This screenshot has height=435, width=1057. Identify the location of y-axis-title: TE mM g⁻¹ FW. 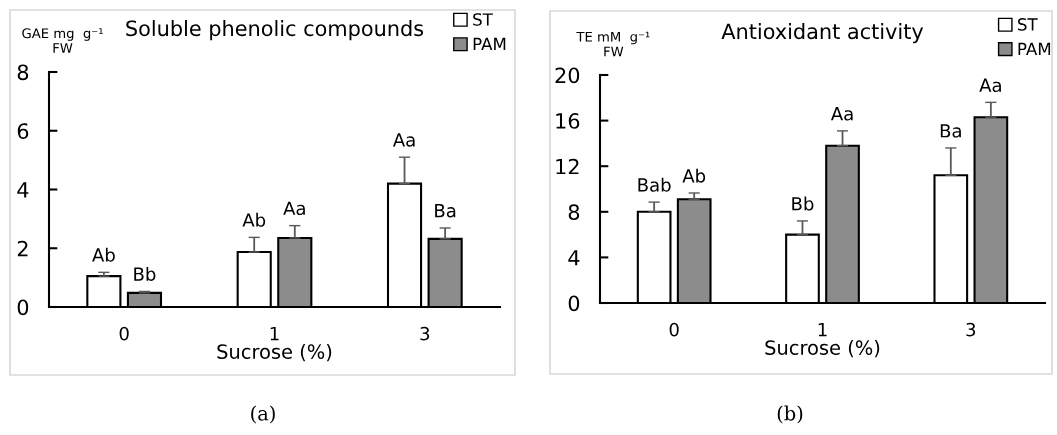
(613, 44).